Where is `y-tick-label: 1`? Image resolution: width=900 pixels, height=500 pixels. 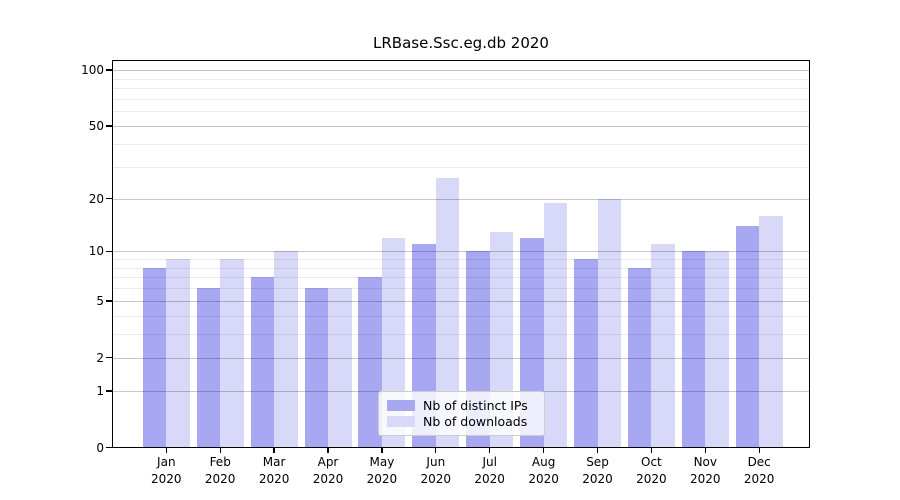 y-tick-label: 1 is located at coordinates (100, 390).